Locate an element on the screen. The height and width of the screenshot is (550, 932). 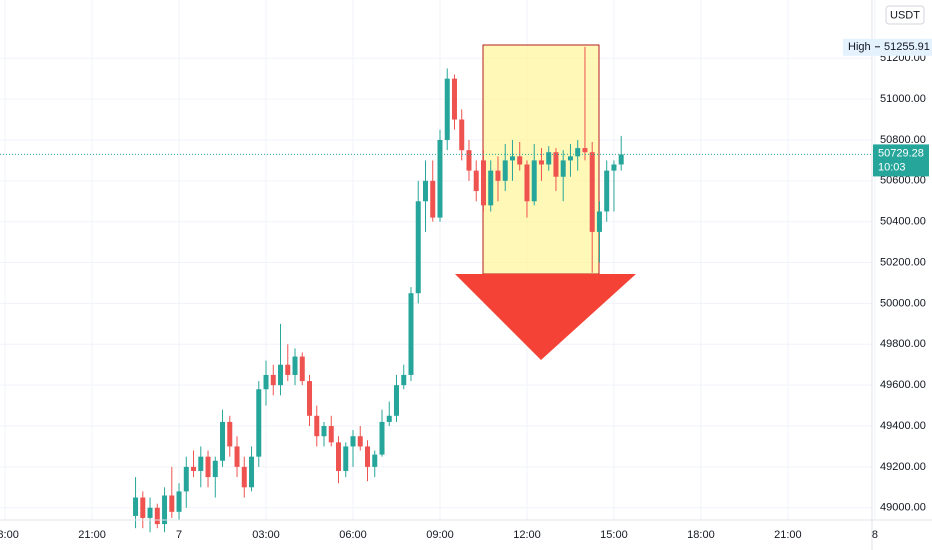
last-price-badge is located at coordinates (901, 160).